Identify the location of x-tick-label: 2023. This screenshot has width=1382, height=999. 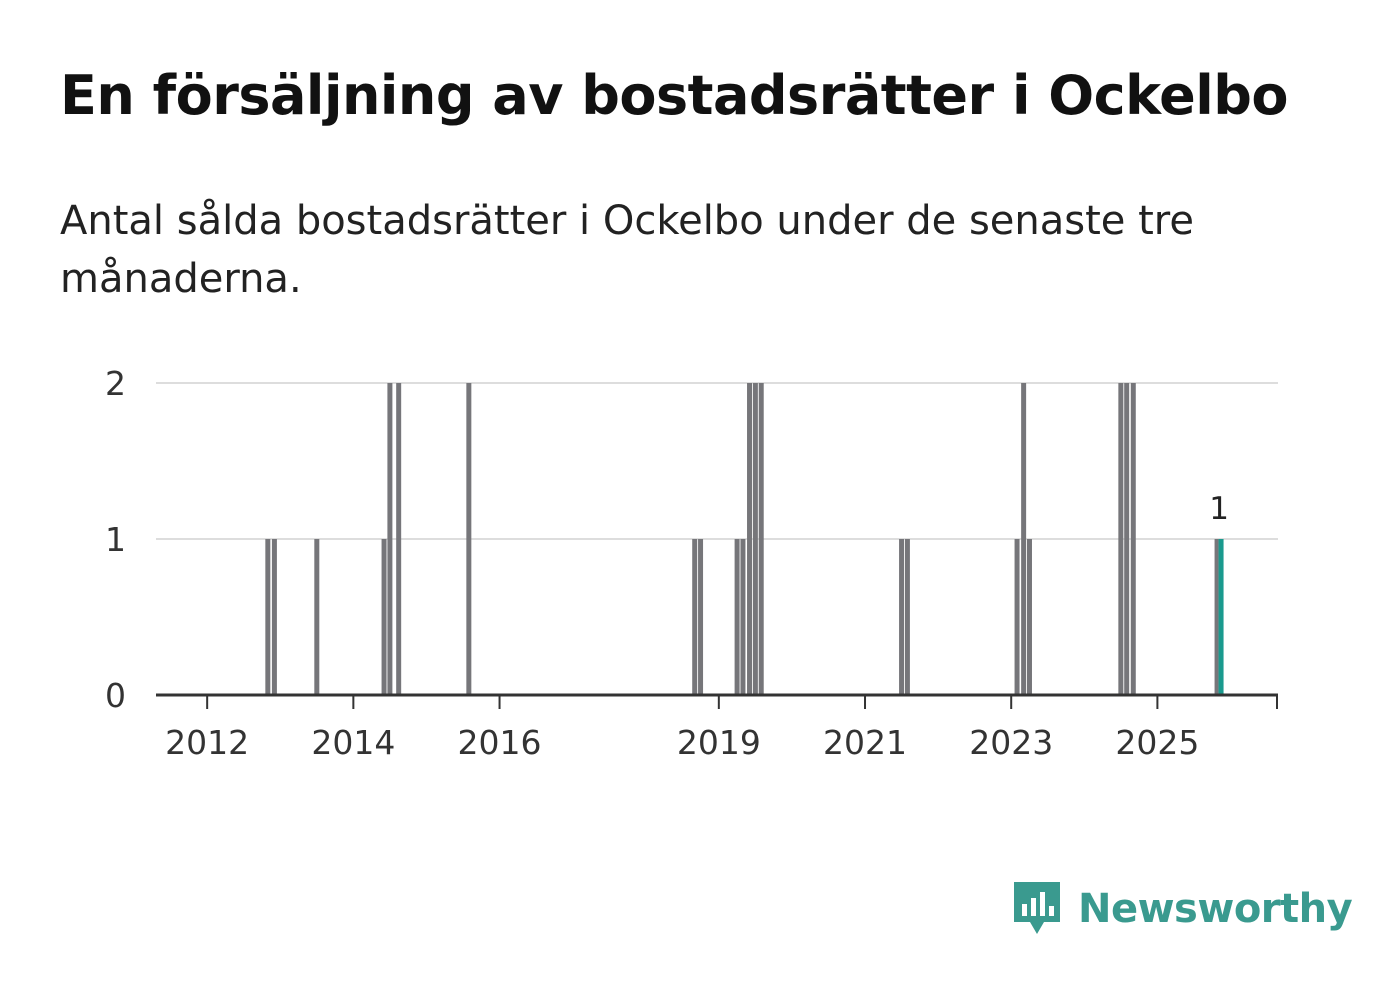
(1011, 742).